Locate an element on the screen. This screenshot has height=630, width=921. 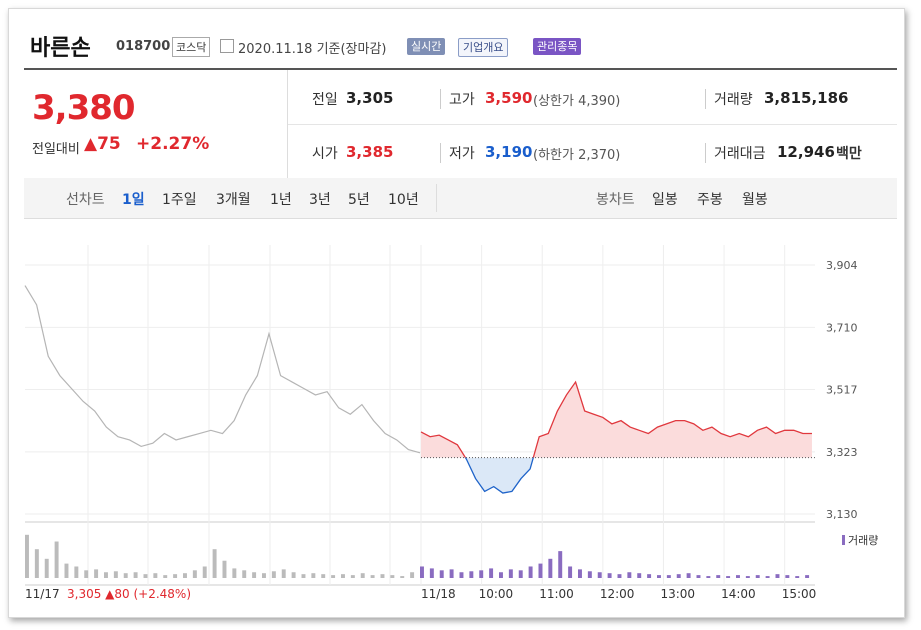
tab: 주봉 is located at coordinates (710, 200).